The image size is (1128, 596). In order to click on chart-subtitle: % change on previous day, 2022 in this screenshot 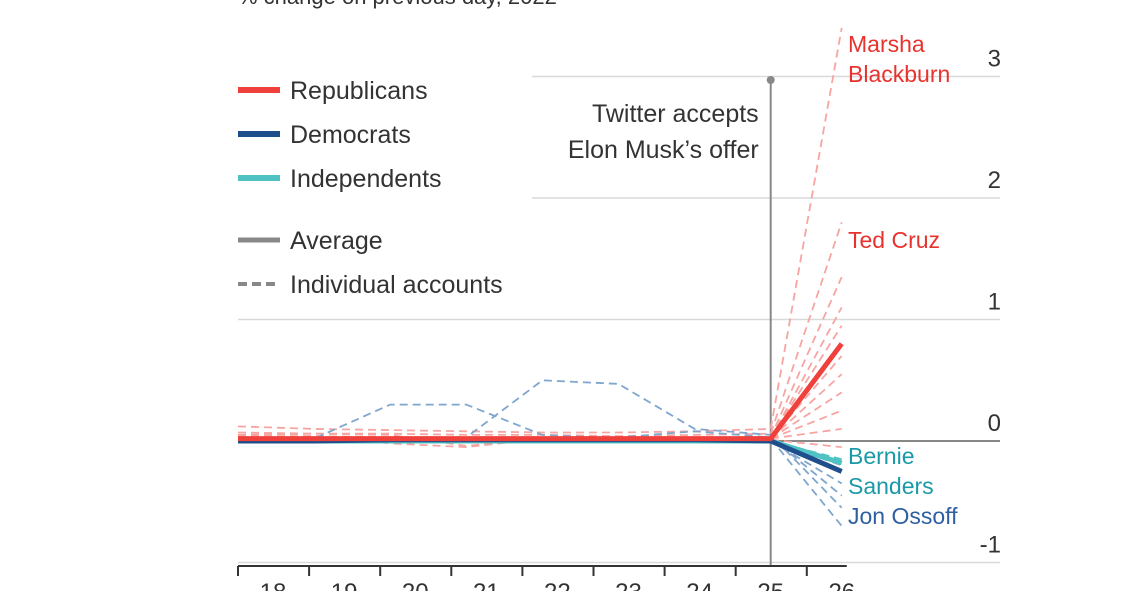, I will do `click(397, 4)`.